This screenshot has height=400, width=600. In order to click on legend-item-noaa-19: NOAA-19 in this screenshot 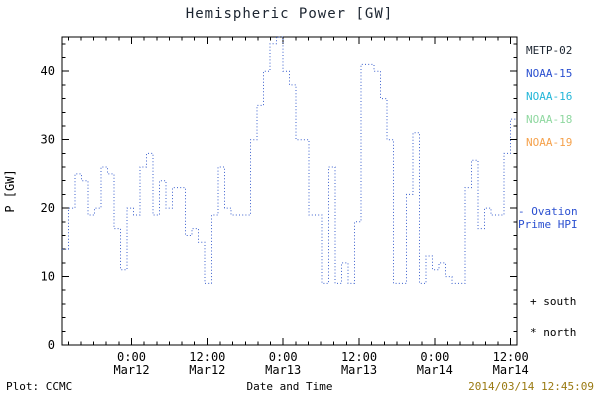, I will do `click(549, 142)`.